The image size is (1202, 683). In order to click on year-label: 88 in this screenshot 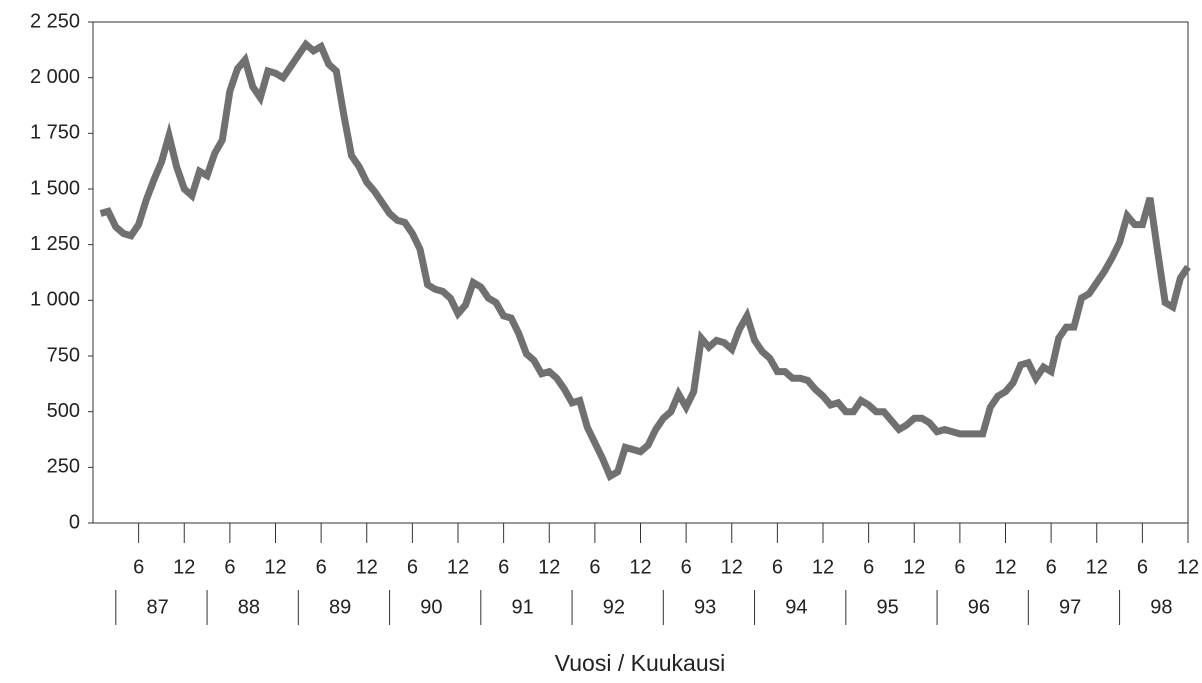, I will do `click(249, 607)`.